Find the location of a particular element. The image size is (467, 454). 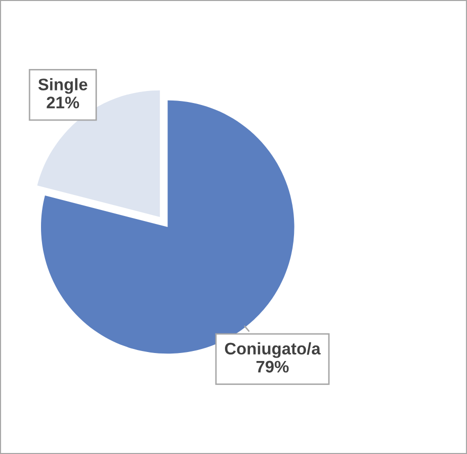

slice-label: Single is located at coordinates (63, 86).